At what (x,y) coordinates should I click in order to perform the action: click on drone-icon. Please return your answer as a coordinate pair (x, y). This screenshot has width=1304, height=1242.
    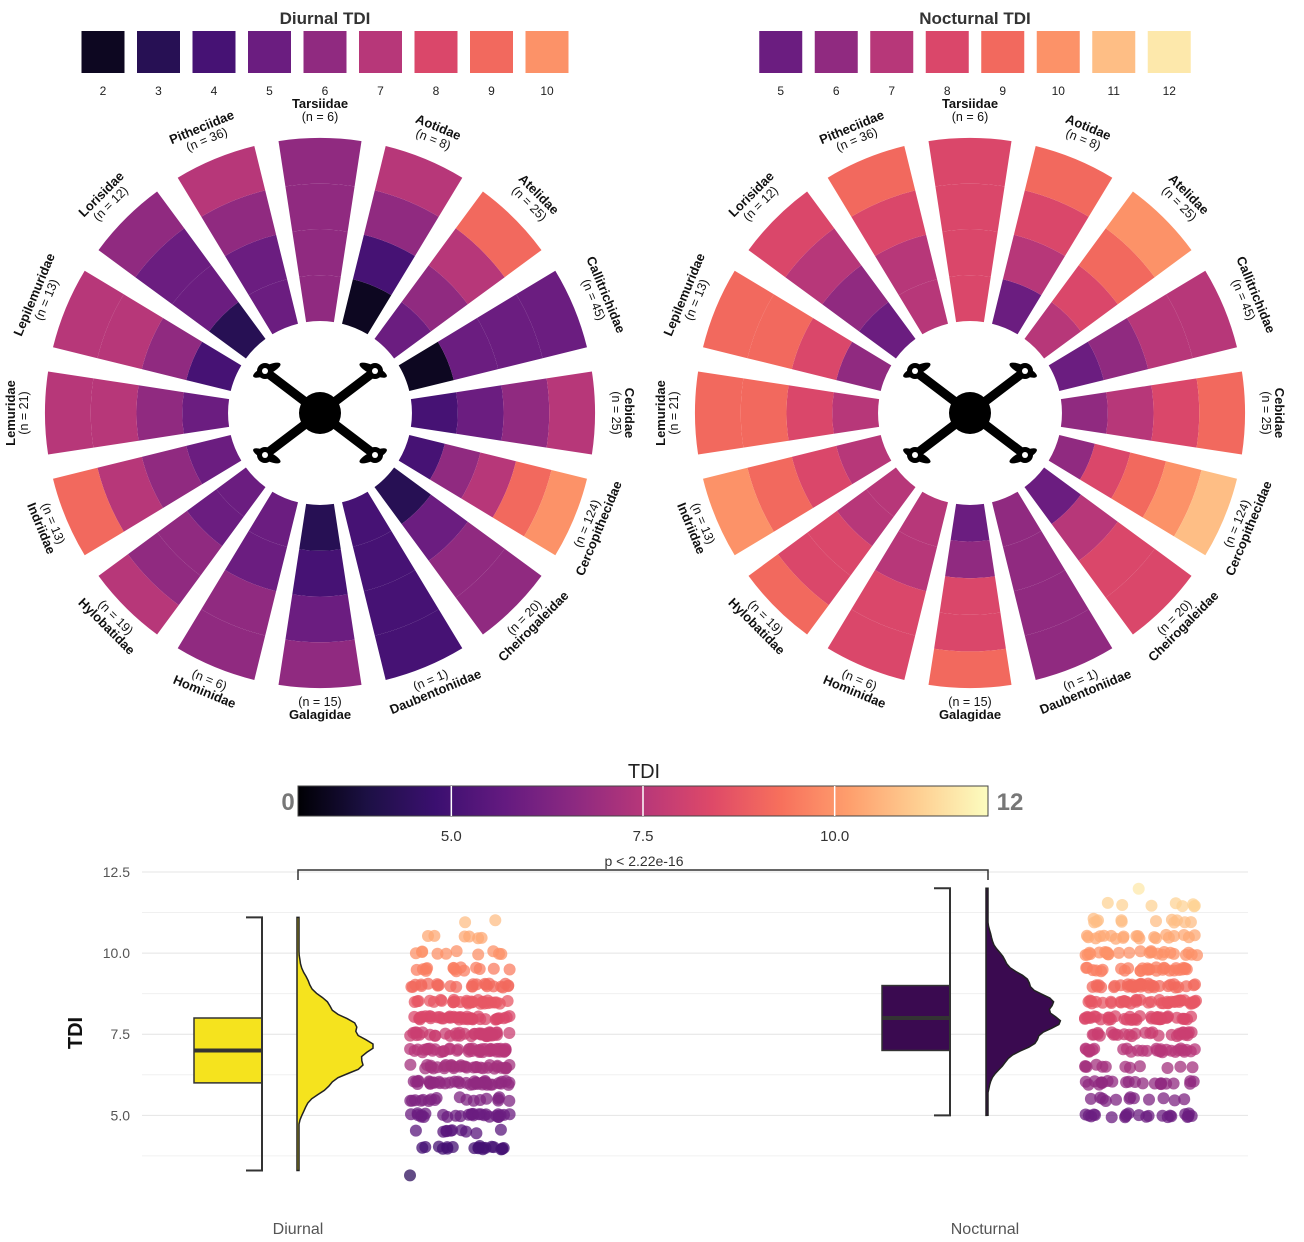
    Looking at the image, I should click on (320, 413).